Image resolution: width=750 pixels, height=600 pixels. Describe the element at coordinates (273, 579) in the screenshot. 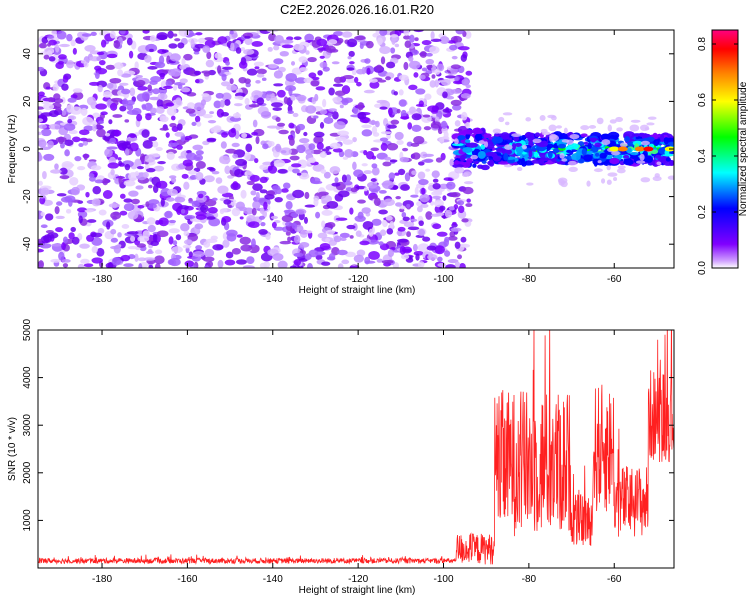

I see `snr-x-tick-label: -140` at that location.